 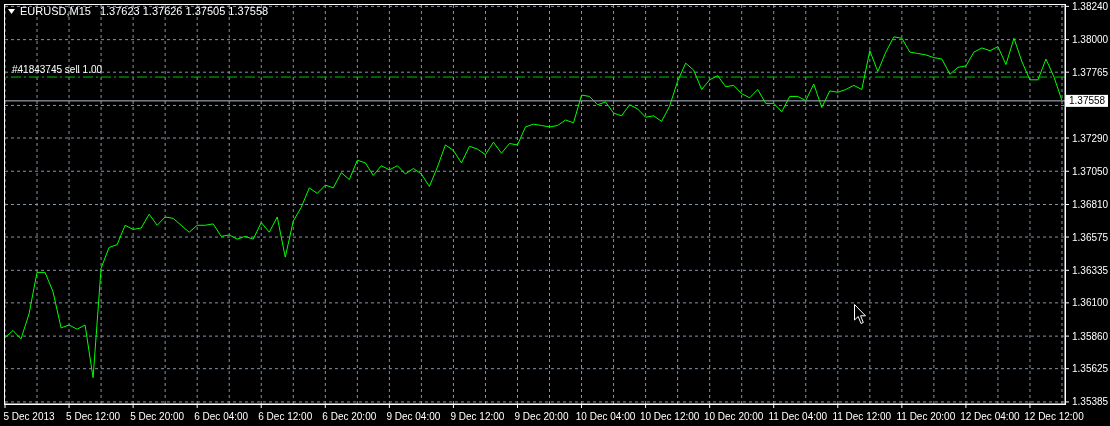 What do you see at coordinates (477, 416) in the screenshot?
I see `x-tick-label: 9 Dec 12:00` at bounding box center [477, 416].